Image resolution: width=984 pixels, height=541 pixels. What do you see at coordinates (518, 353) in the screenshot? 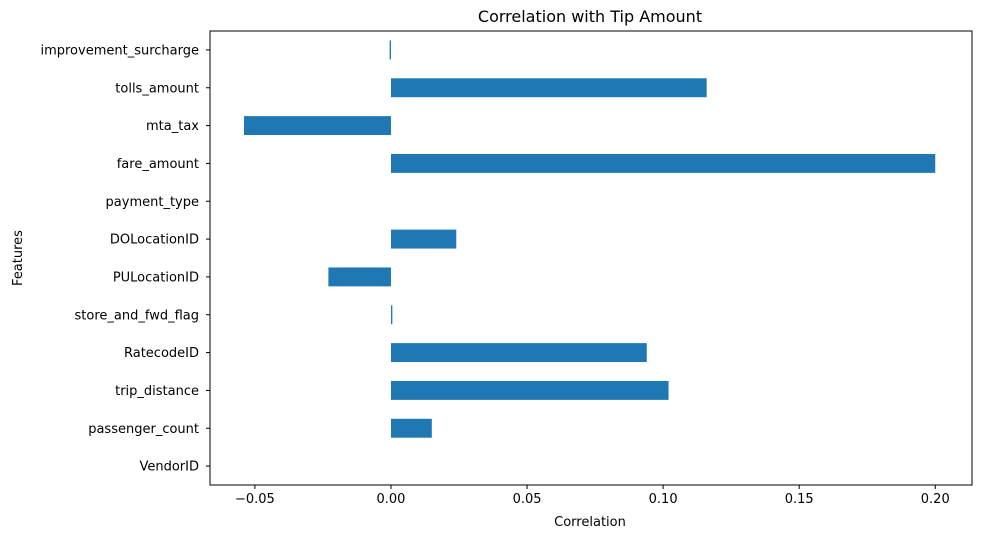
I see `bar-RatecodeID` at bounding box center [518, 353].